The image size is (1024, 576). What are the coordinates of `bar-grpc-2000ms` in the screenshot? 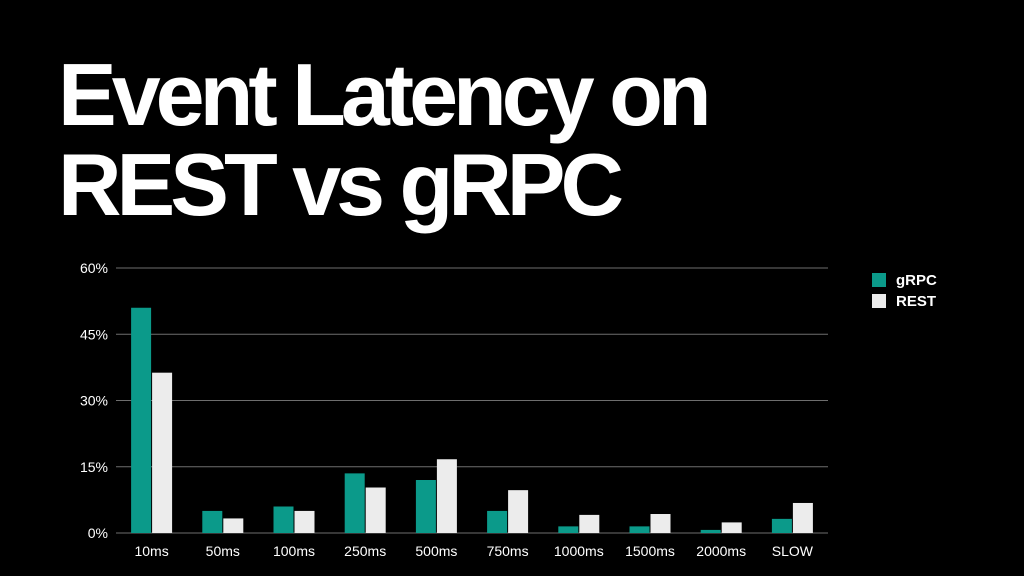 It's located at (710, 531).